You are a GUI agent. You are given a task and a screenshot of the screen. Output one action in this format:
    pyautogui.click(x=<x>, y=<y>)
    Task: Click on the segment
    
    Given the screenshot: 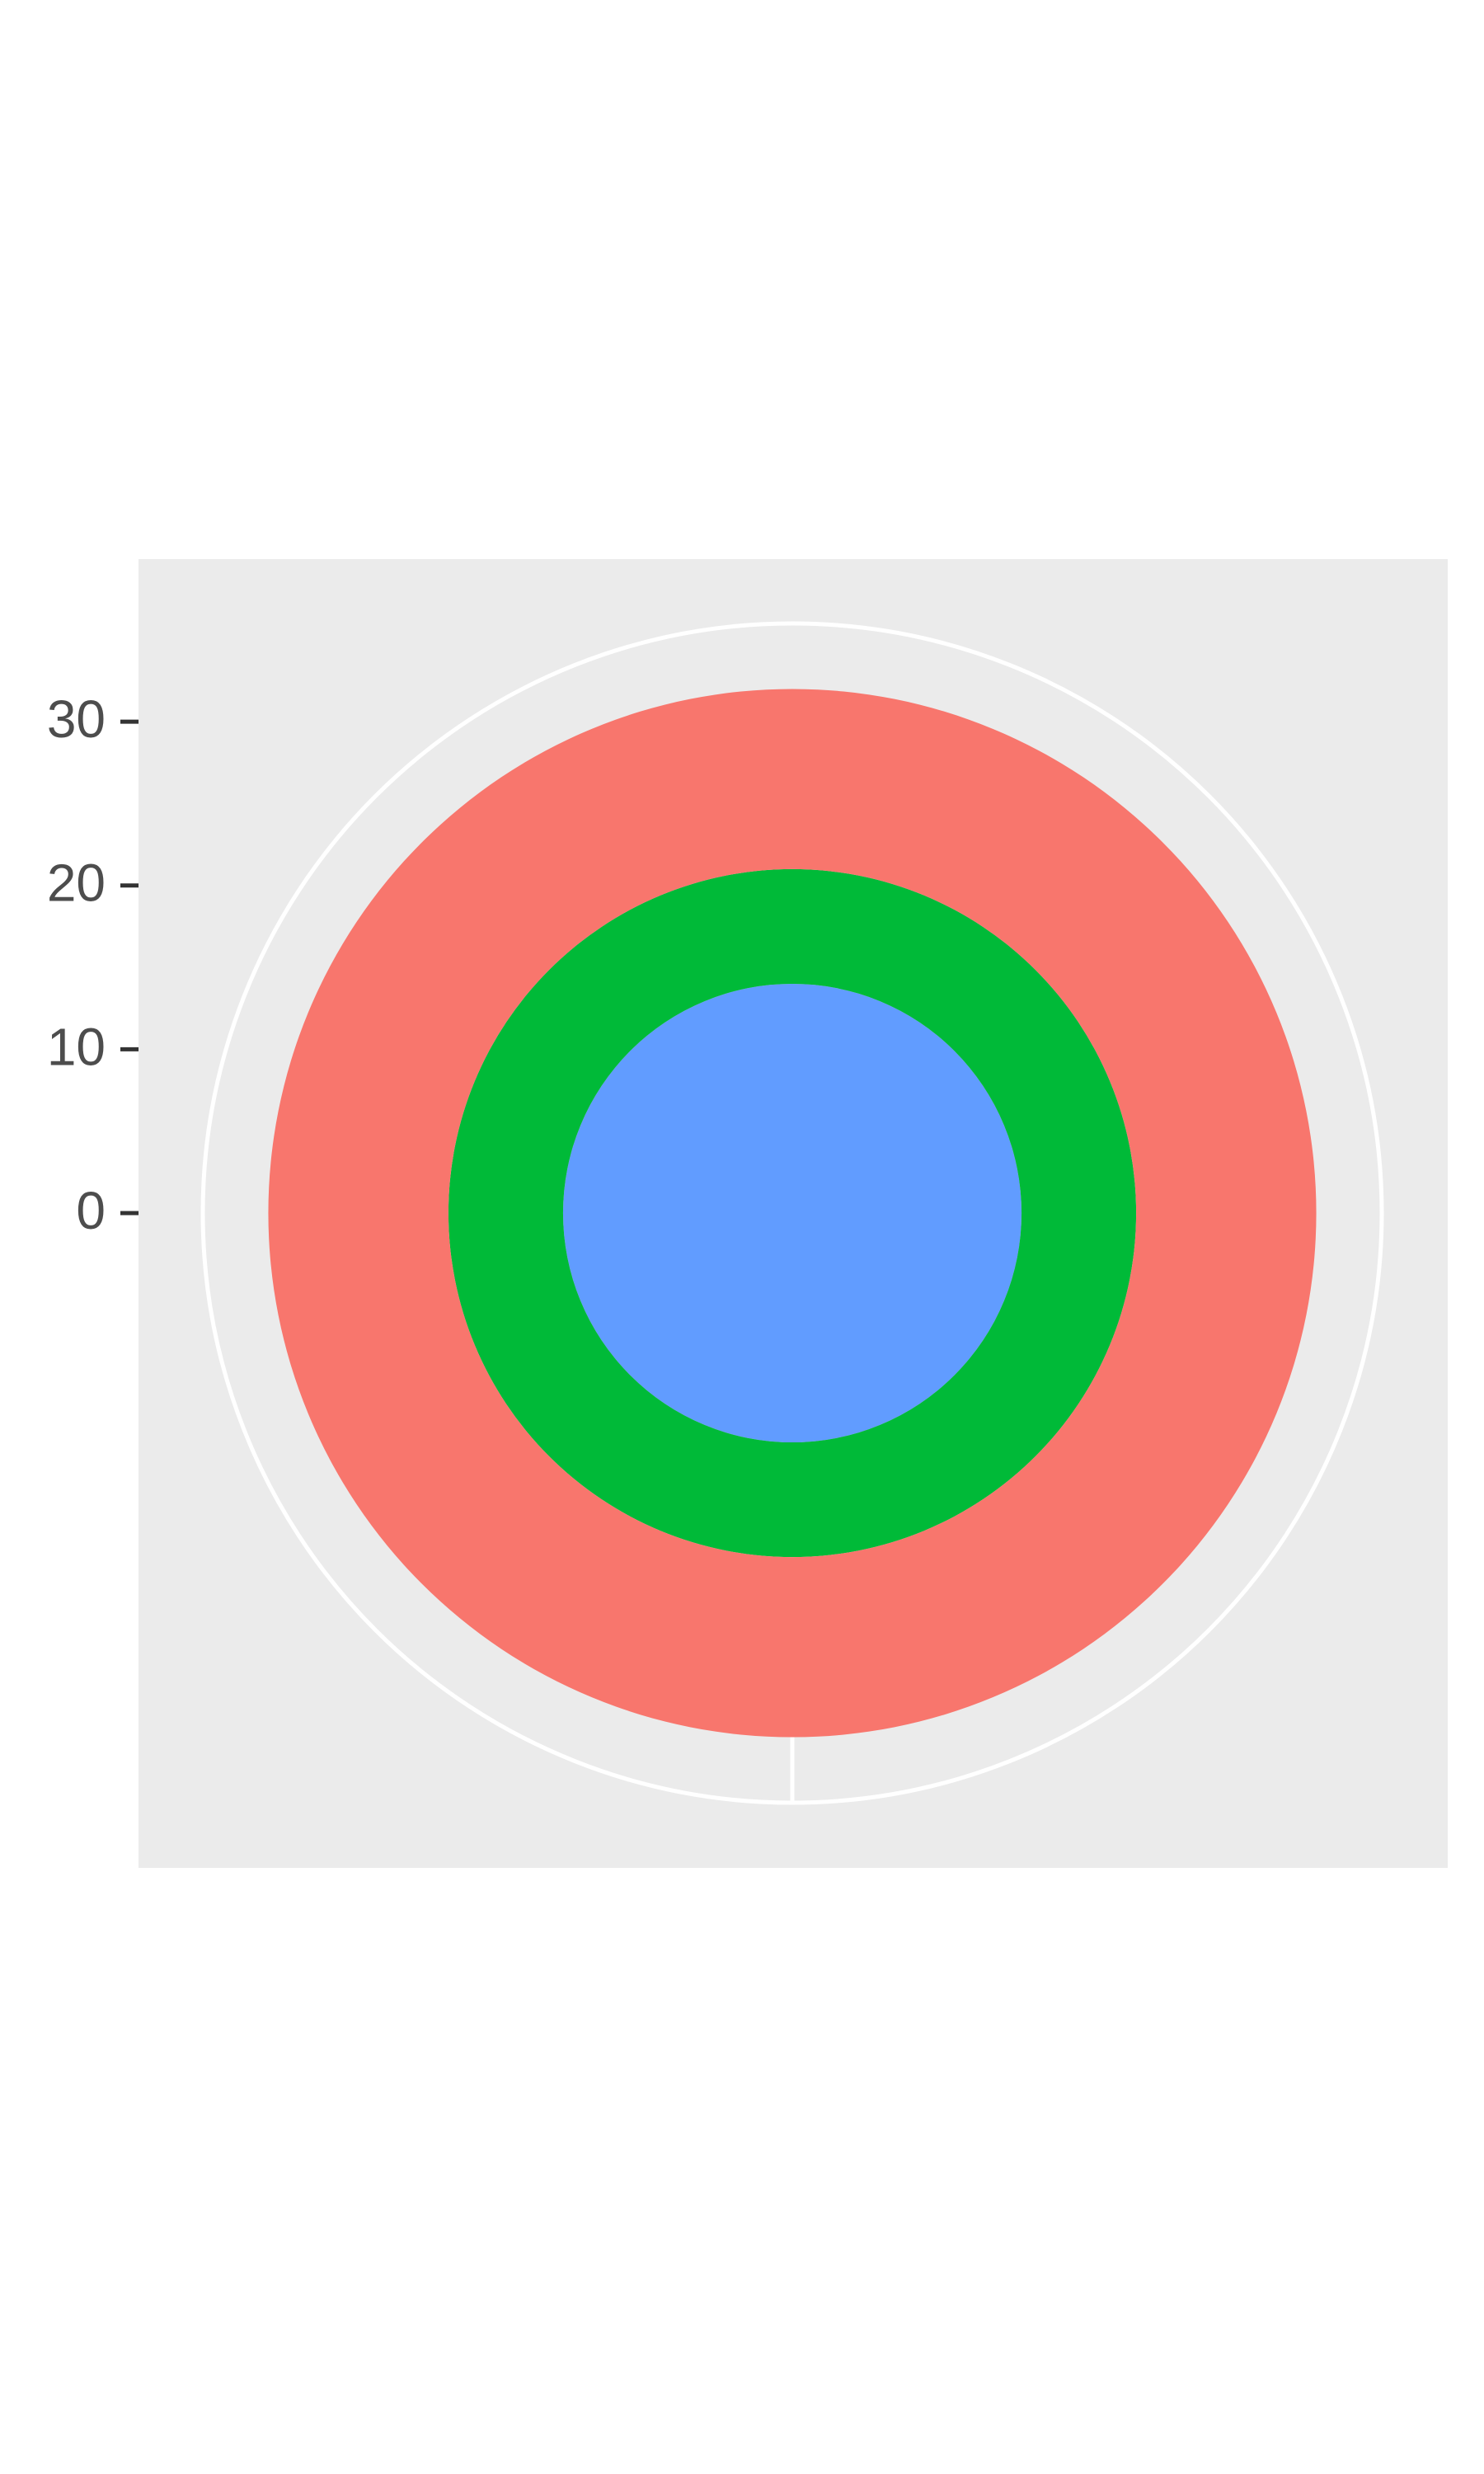 What is the action you would take?
    pyautogui.click(x=792, y=1213)
    